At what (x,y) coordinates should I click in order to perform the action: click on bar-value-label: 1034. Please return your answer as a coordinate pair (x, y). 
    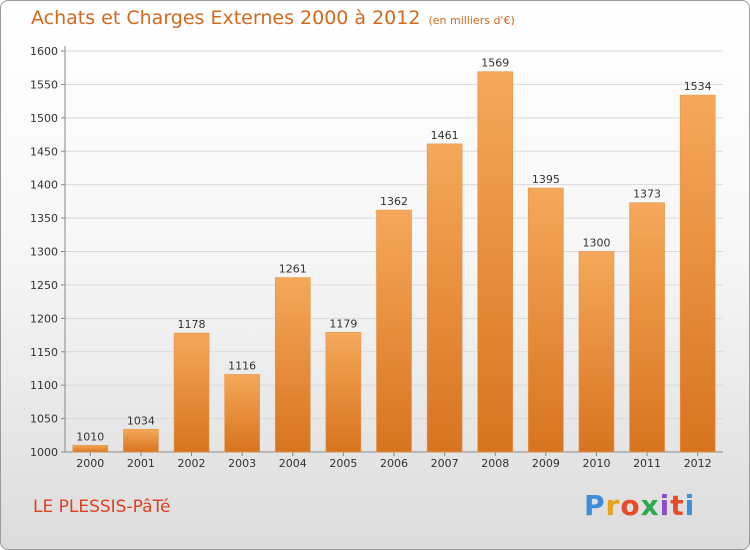
    Looking at the image, I should click on (141, 420).